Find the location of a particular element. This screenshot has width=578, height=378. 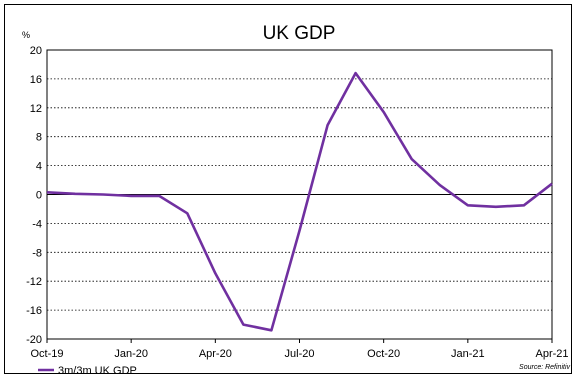

x-tick-label: Apr-20 is located at coordinates (215, 354).